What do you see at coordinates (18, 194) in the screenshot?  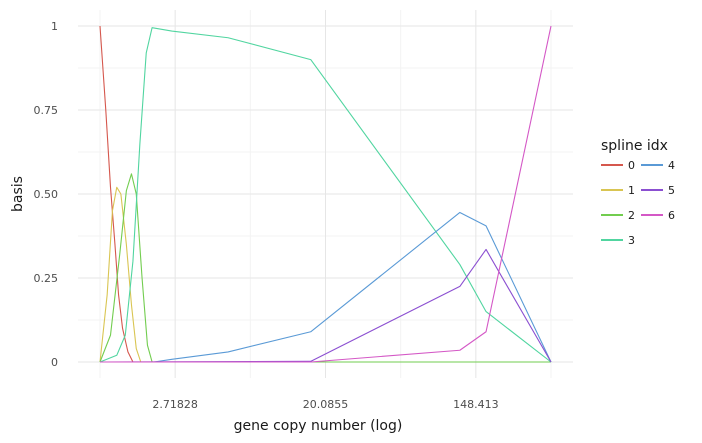 I see `y-axis-title: basis` at bounding box center [18, 194].